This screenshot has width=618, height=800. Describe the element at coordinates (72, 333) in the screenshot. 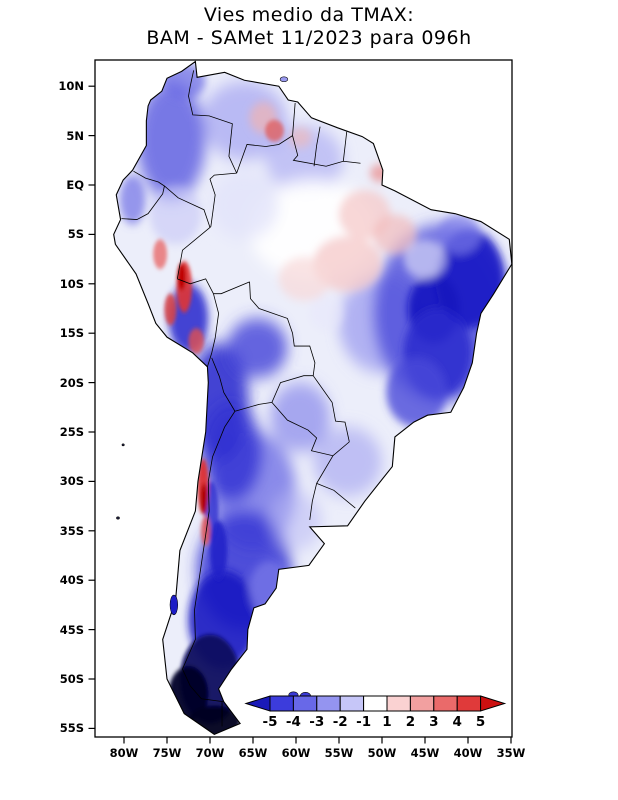

I see `lat-label: 15S` at that location.